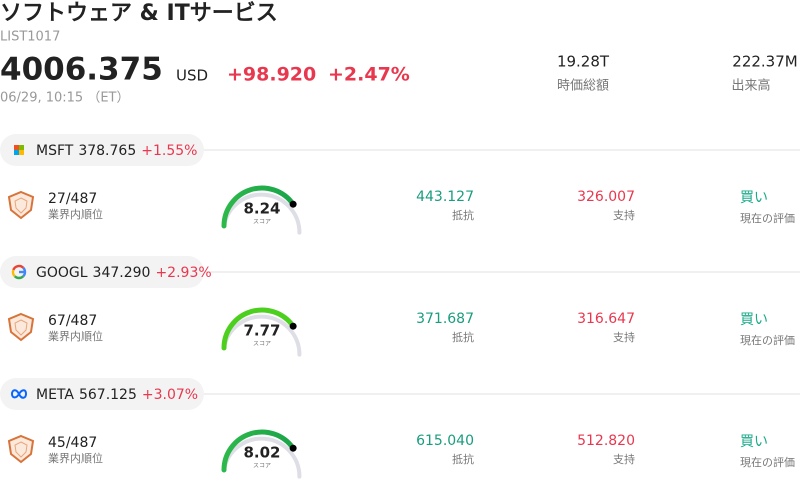 The width and height of the screenshot is (800, 488). What do you see at coordinates (445, 197) in the screenshot?
I see `resistance: 443.127` at bounding box center [445, 197].